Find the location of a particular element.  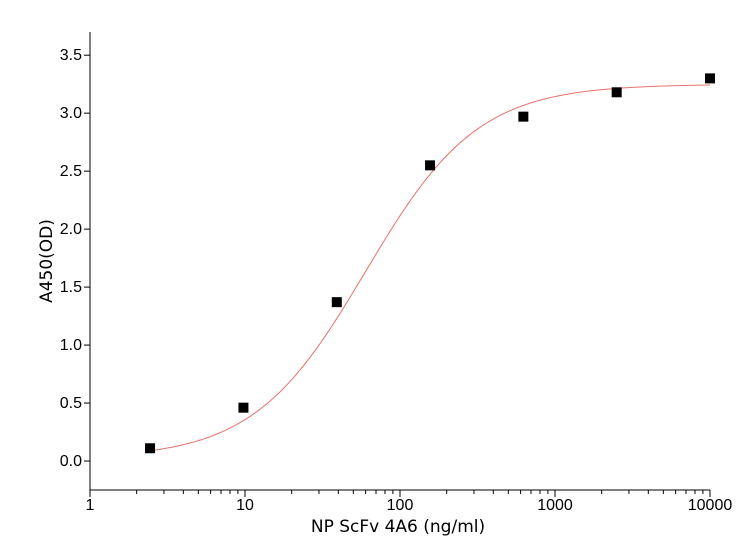

y-tick-label: 0.0 is located at coordinates (71, 461).